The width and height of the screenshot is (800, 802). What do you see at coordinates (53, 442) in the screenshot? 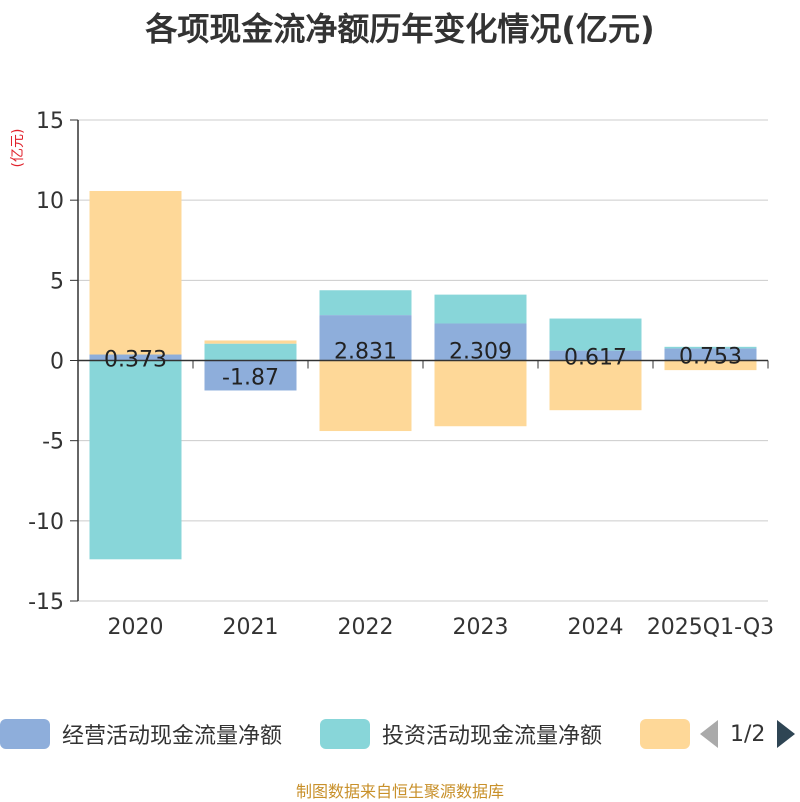
I see `y-tick-label: -5` at bounding box center [53, 442].